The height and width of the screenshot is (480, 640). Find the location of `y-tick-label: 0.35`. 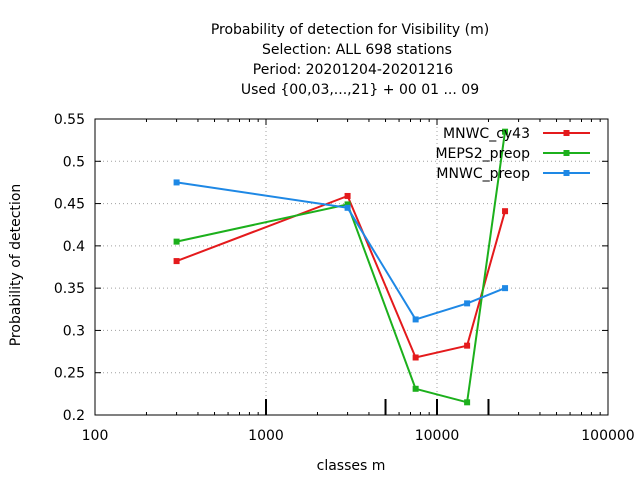

y-tick-label: 0.35 is located at coordinates (69, 289).